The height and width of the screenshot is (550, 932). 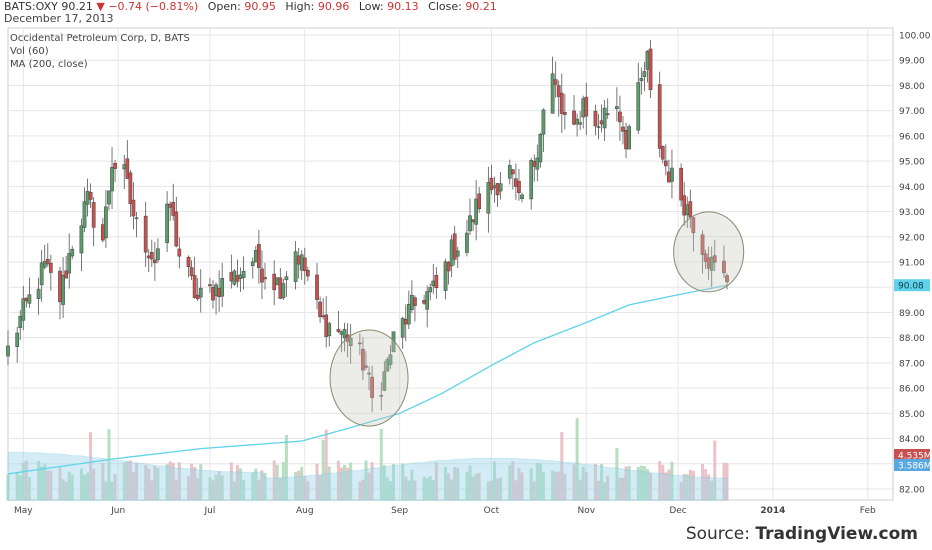 What do you see at coordinates (915, 457) in the screenshot?
I see `volume-badge: 4.535M` at bounding box center [915, 457].